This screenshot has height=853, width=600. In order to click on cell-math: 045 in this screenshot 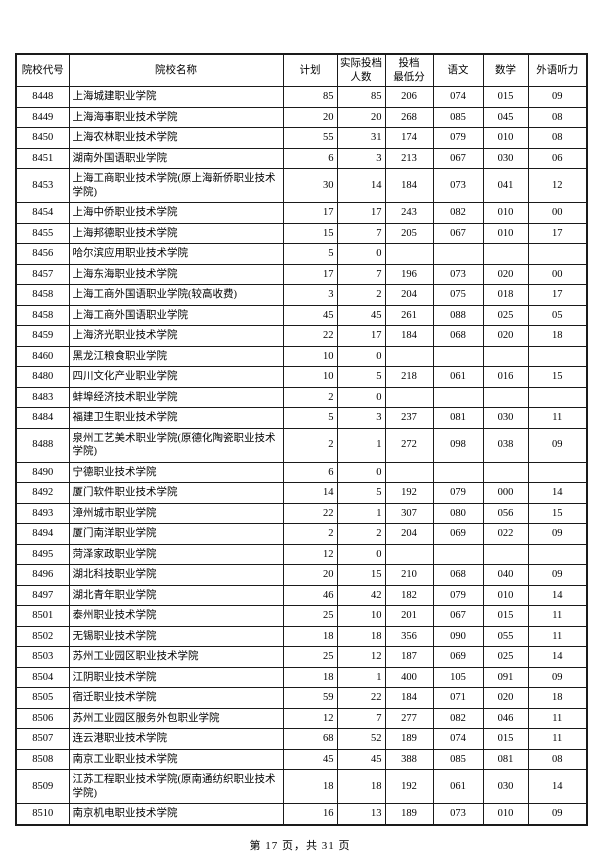, I will do `click(505, 117)`.